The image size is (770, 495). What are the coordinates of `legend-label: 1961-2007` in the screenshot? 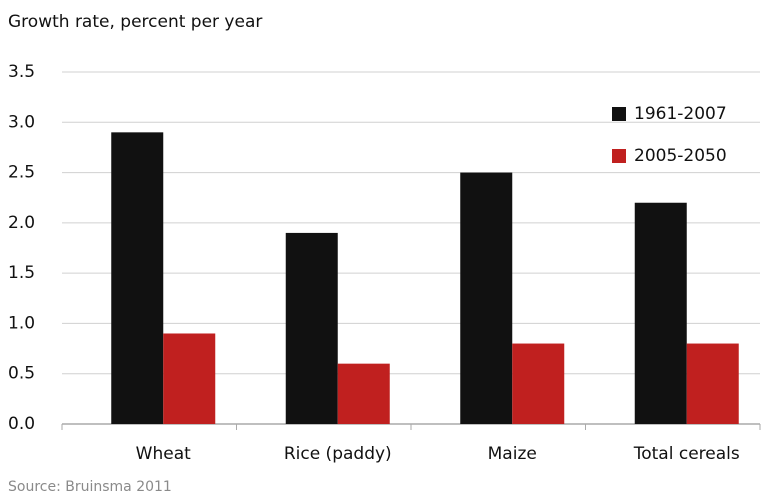 It's located at (680, 114).